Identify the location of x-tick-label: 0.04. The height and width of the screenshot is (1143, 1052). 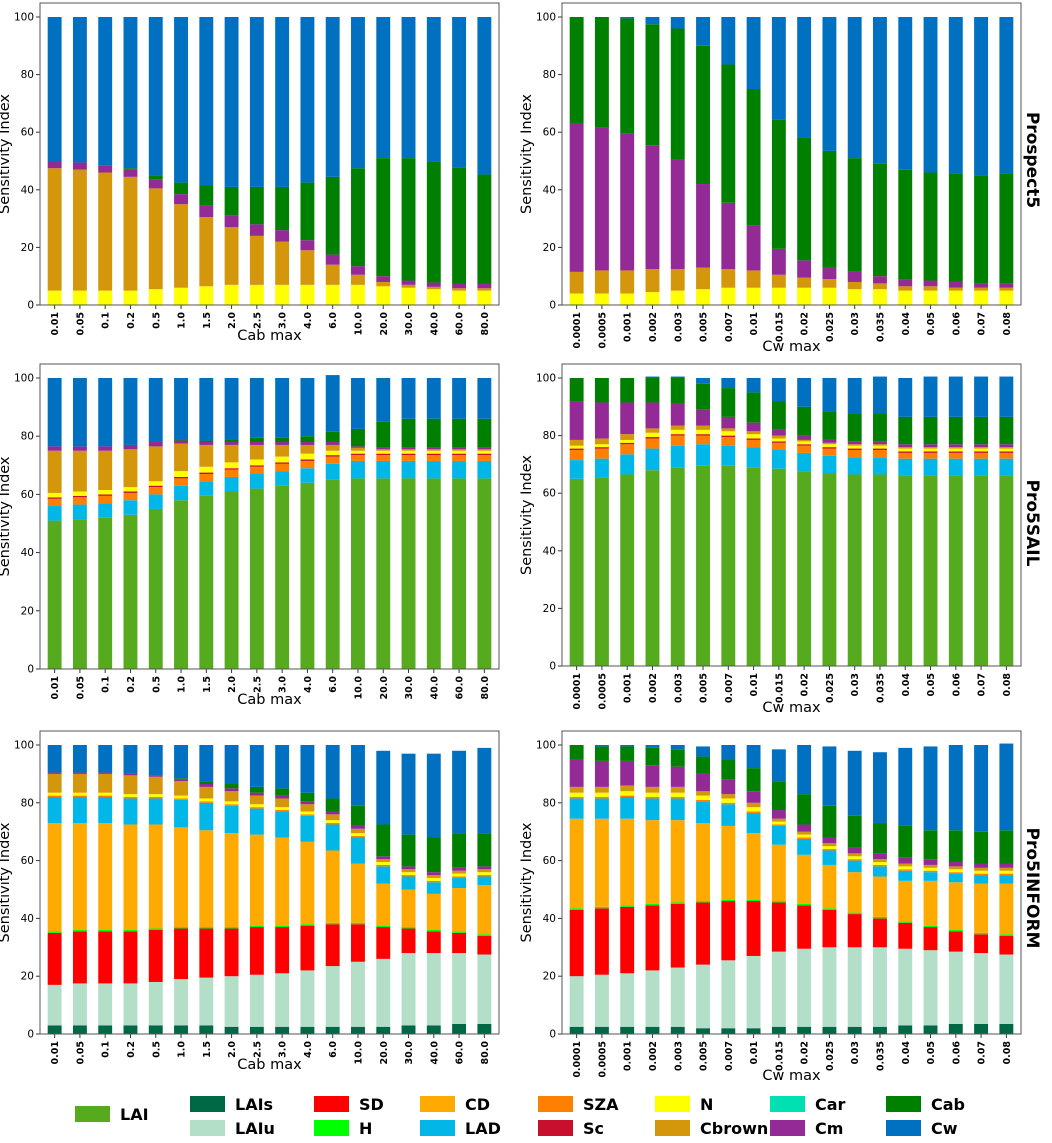
(906, 1053).